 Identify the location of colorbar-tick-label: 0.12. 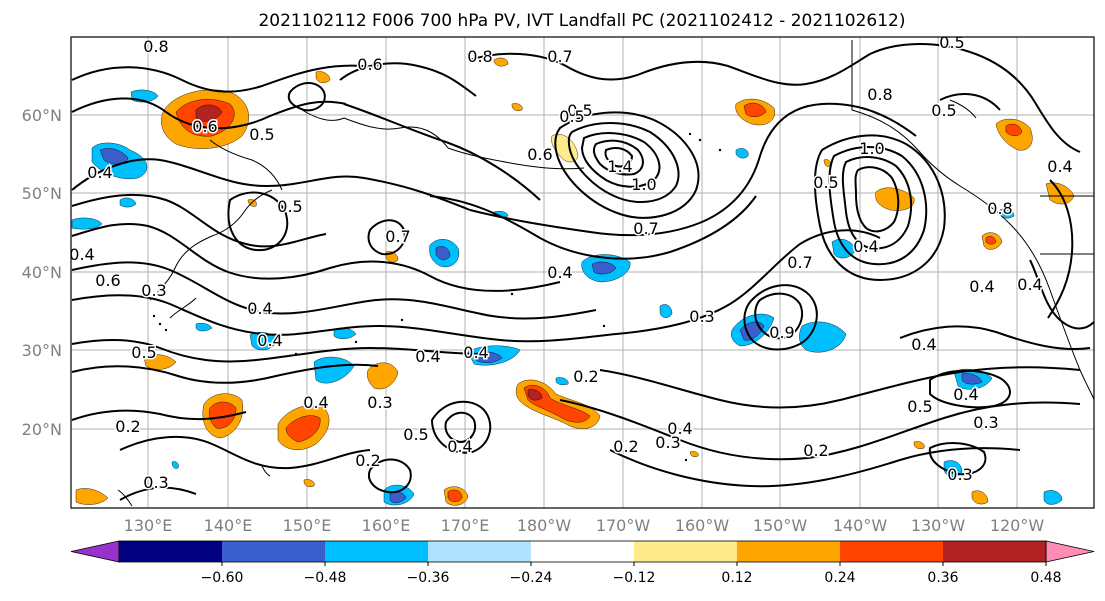
(736, 578).